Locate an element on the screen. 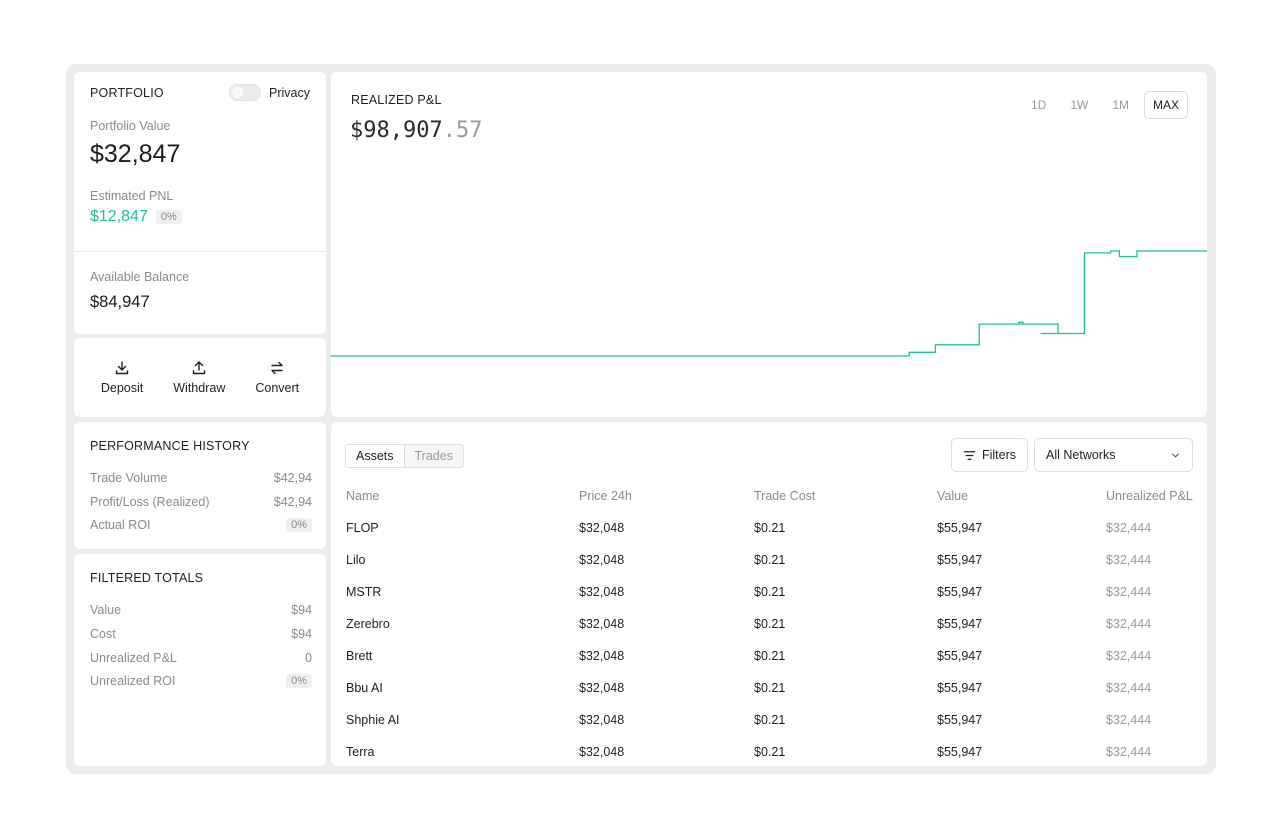 The width and height of the screenshot is (1280, 838). ft-unrealized-roi-row: Unrealized ROI 0% is located at coordinates (201, 681).